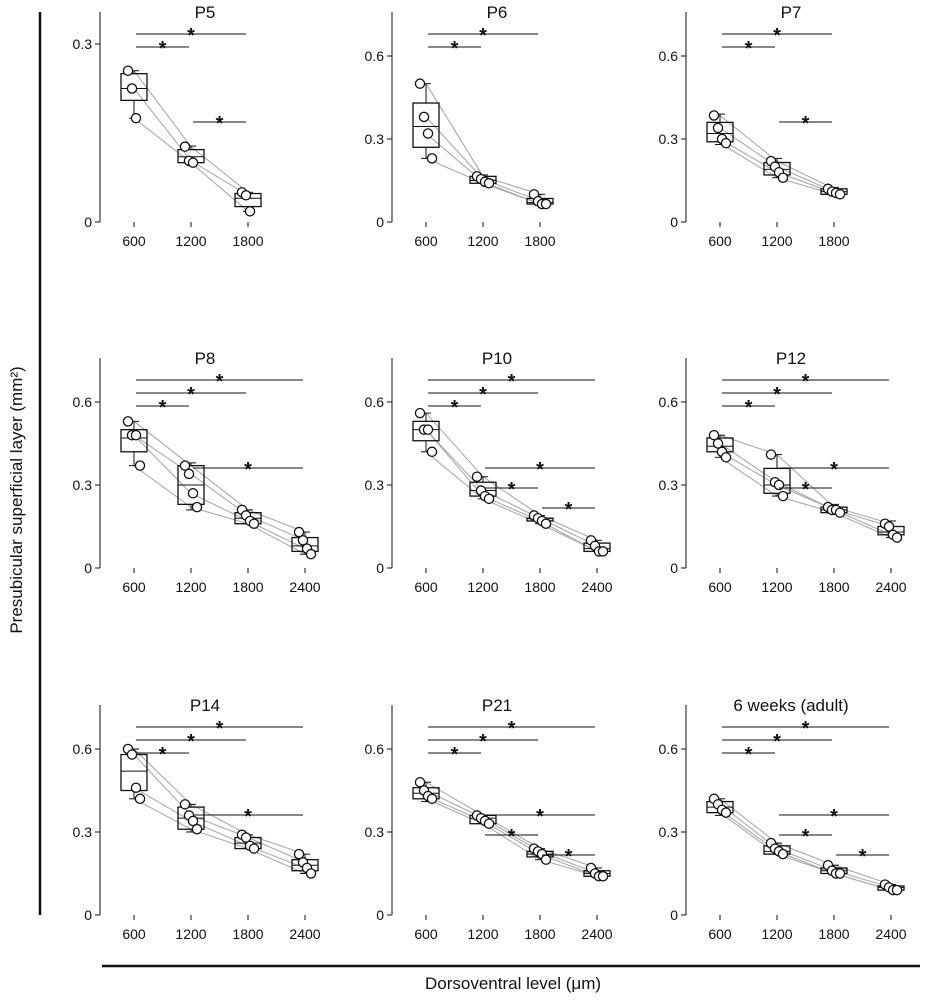 This screenshot has height=1000, width=925. I want to click on x-axis-title: Dorsoventral level (μm), so click(513, 983).